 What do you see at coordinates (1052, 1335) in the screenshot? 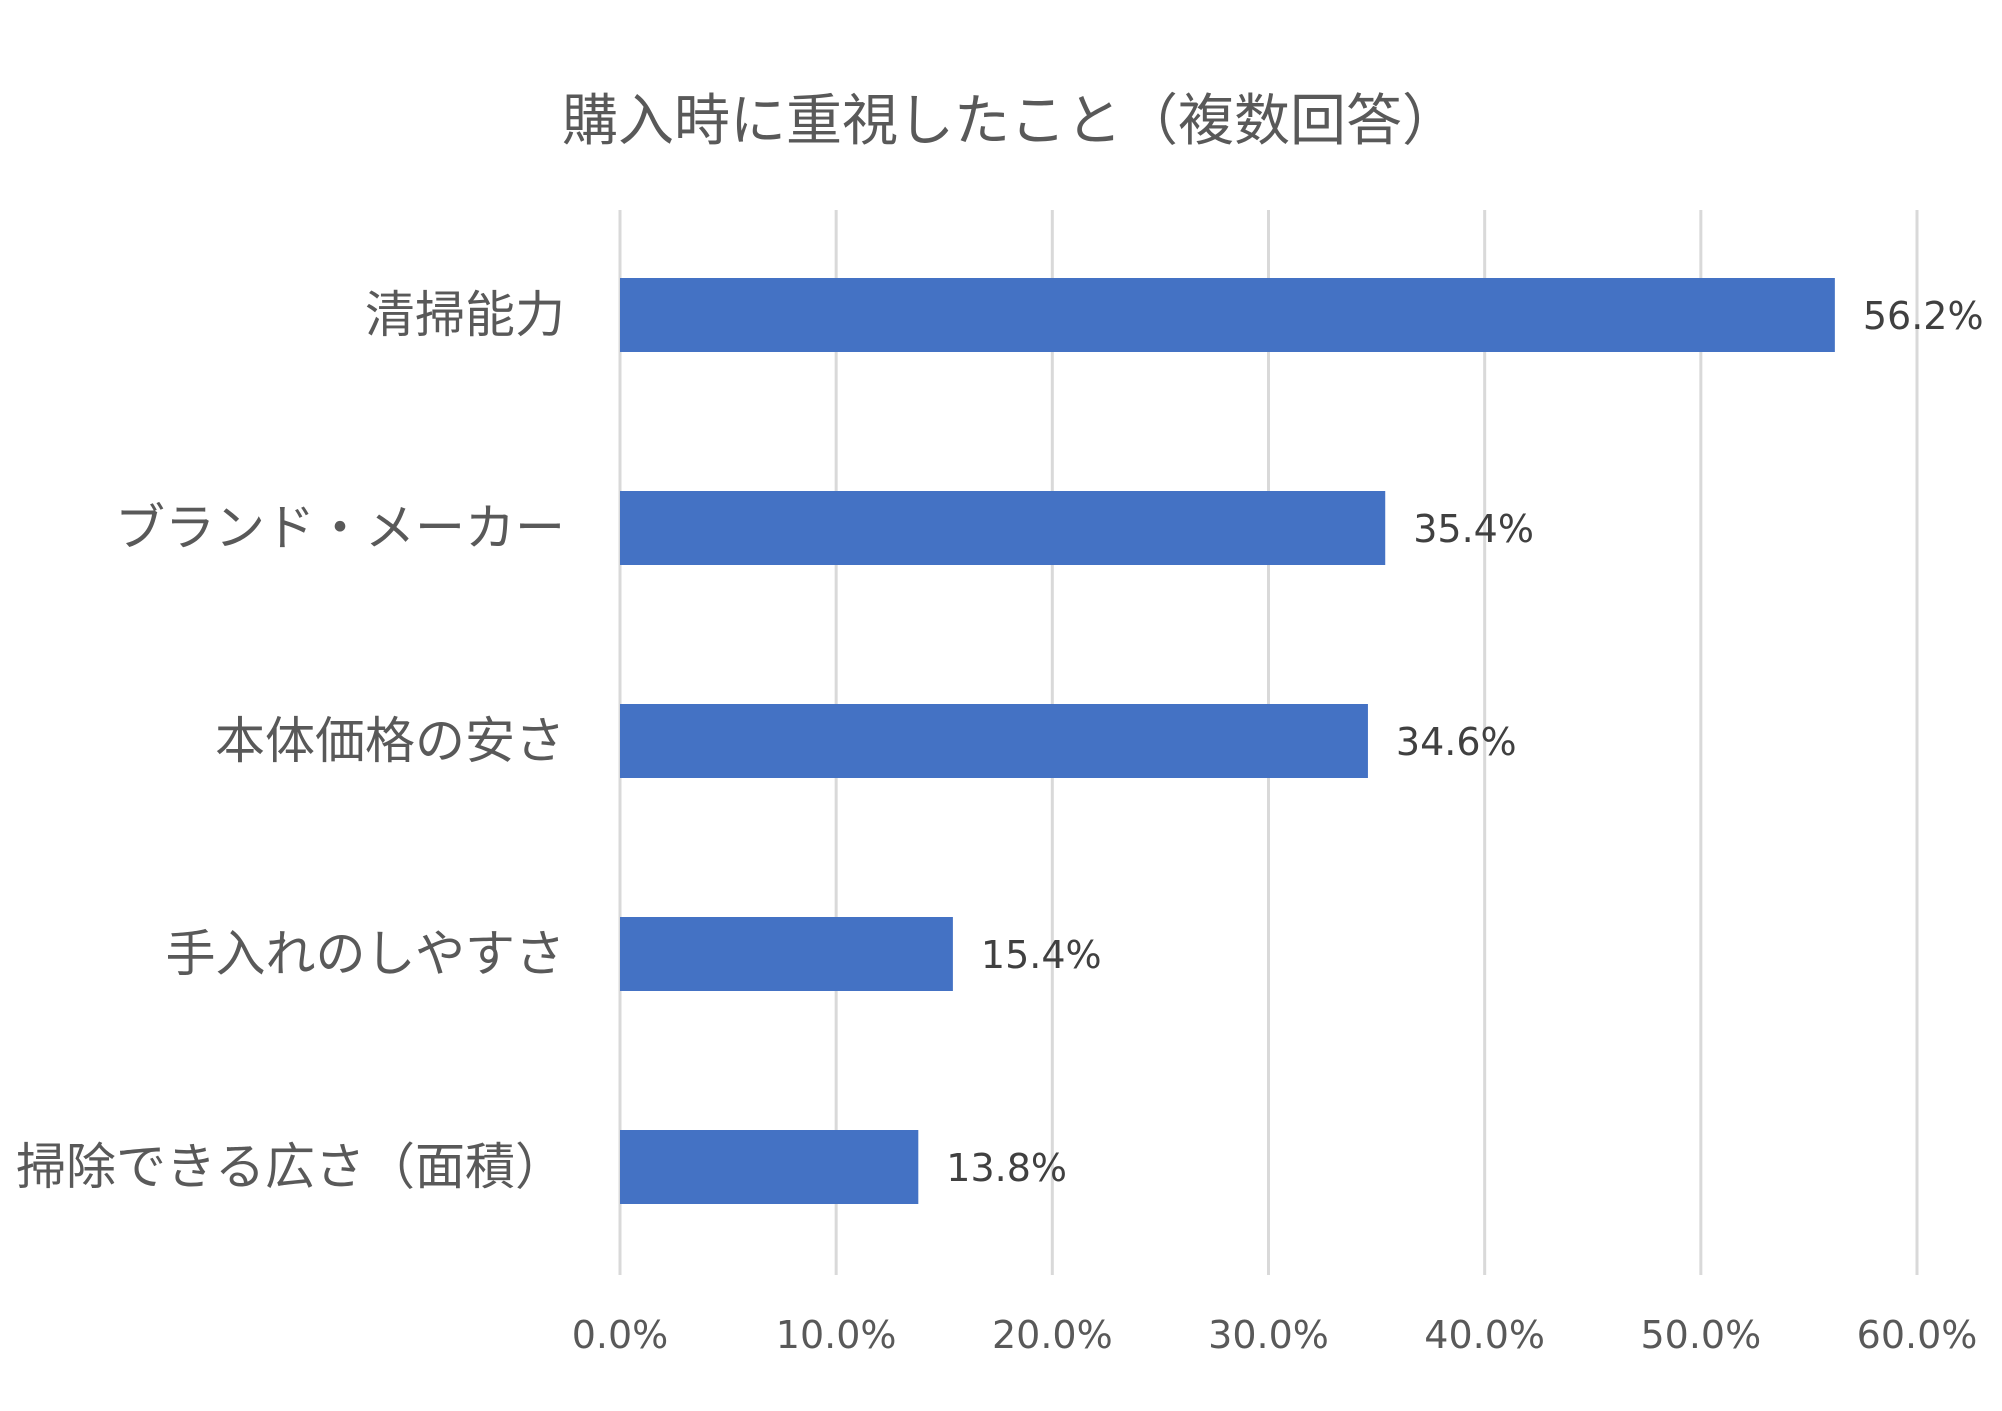
I see `x-tick-label: 20.0%` at bounding box center [1052, 1335].